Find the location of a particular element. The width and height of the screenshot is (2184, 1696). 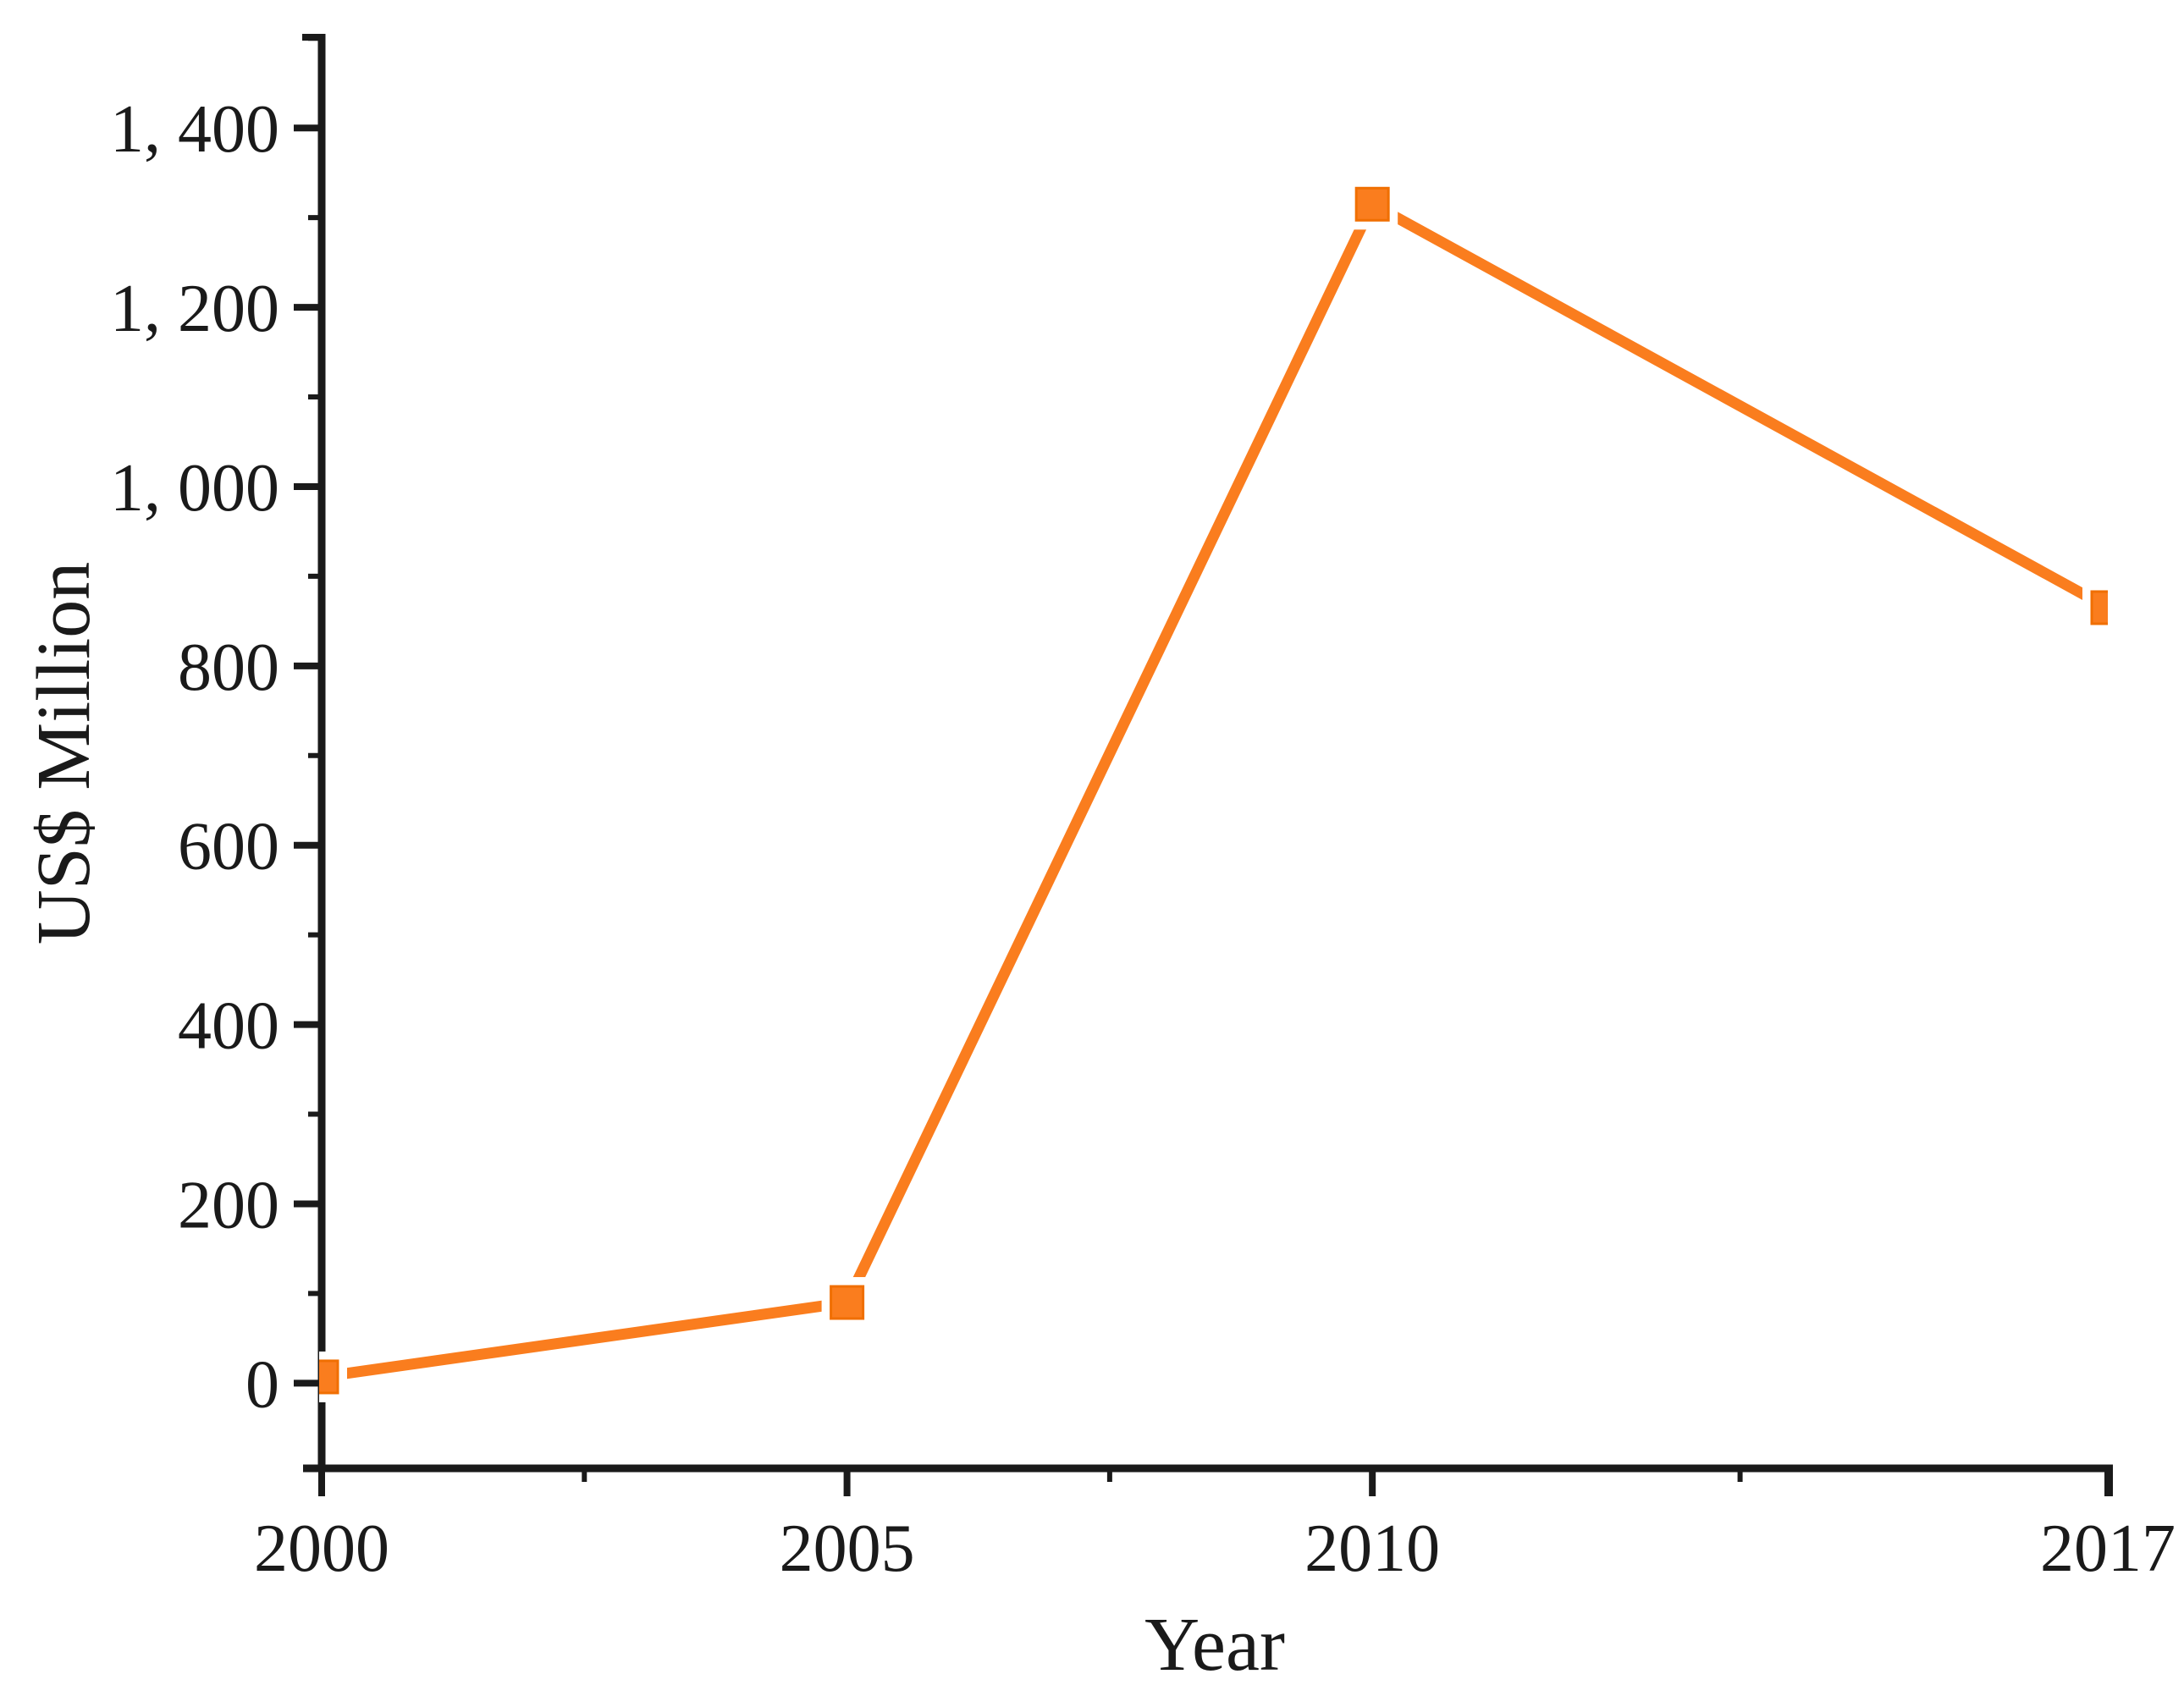

x-tick-label: 2005 is located at coordinates (848, 1549).